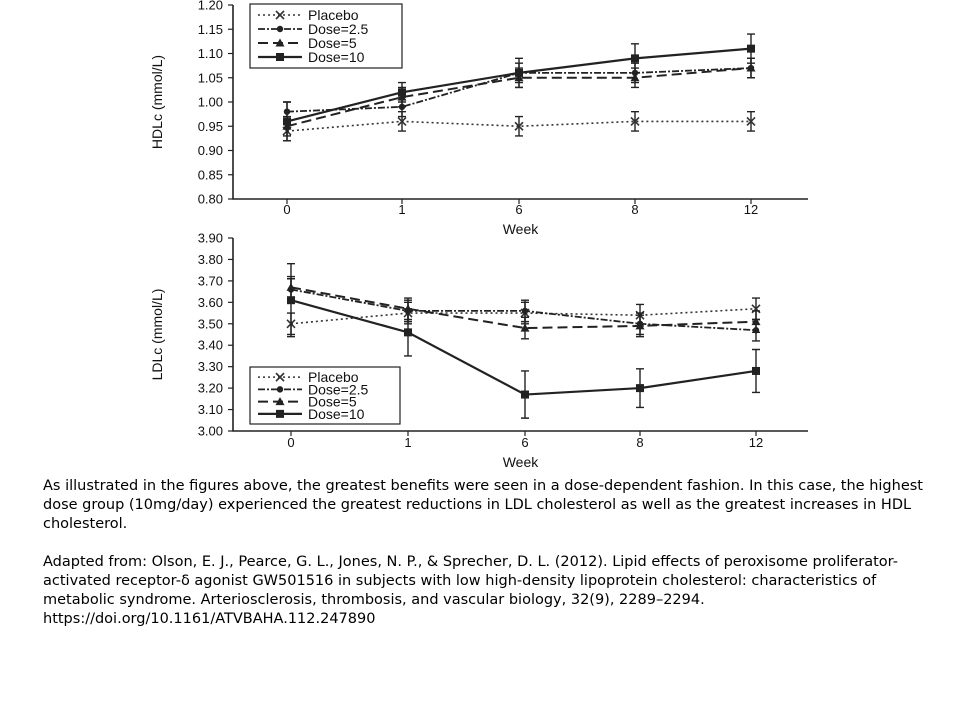 The image size is (960, 720). I want to click on y-tick-label: 3.70, so click(210, 280).